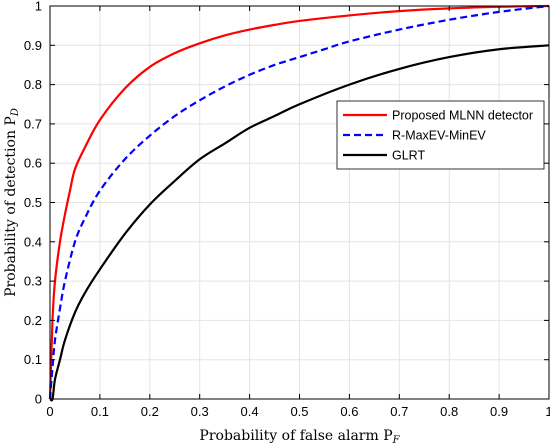 Image resolution: width=550 pixels, height=444 pixels. I want to click on x-tick-label: 1, so click(547, 411).